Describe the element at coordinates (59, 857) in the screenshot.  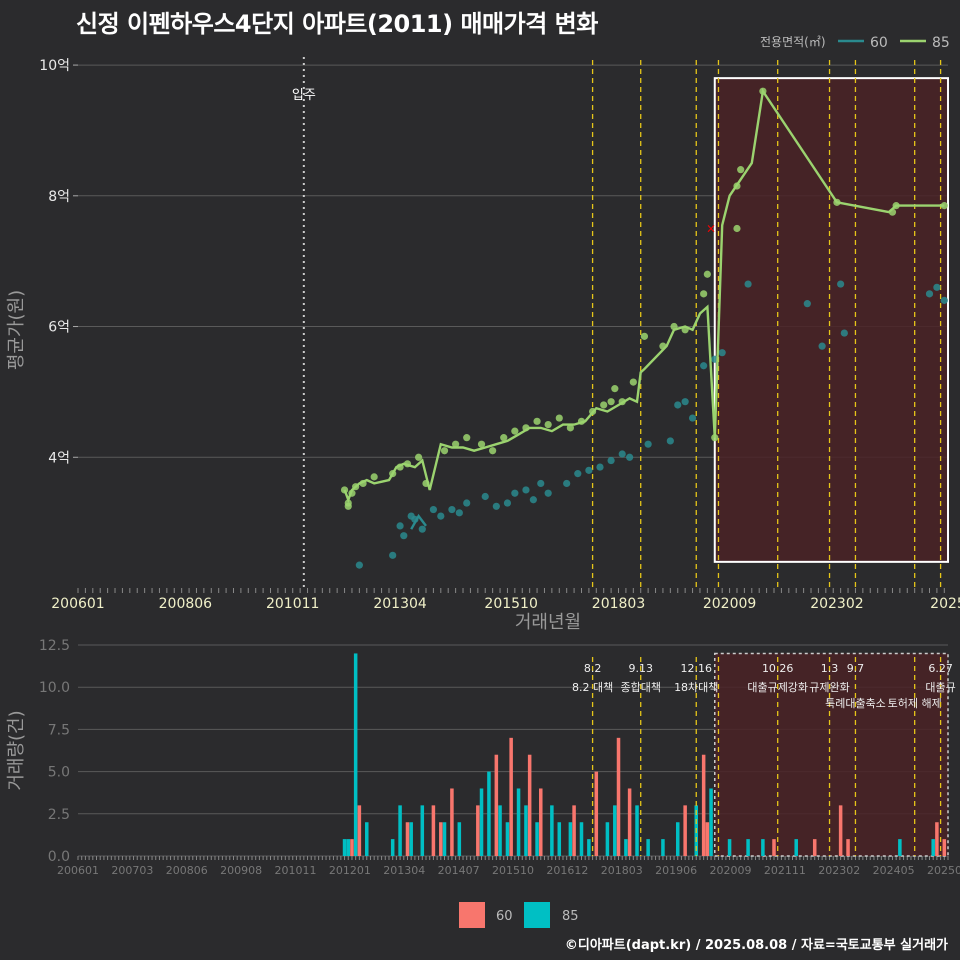
I see `y-tick-label: 0.0` at that location.